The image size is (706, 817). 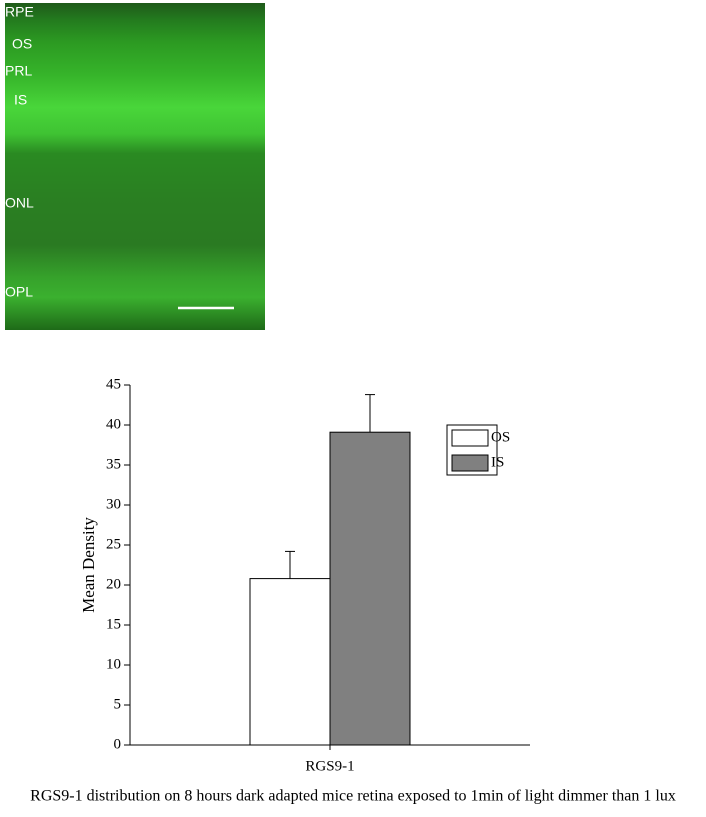 I want to click on layer-label: RPE, so click(x=19, y=12).